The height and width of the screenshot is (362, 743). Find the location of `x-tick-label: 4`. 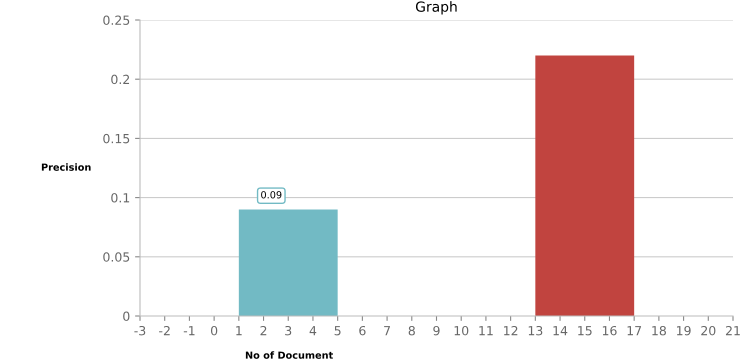

x-tick-label: 4 is located at coordinates (313, 331).